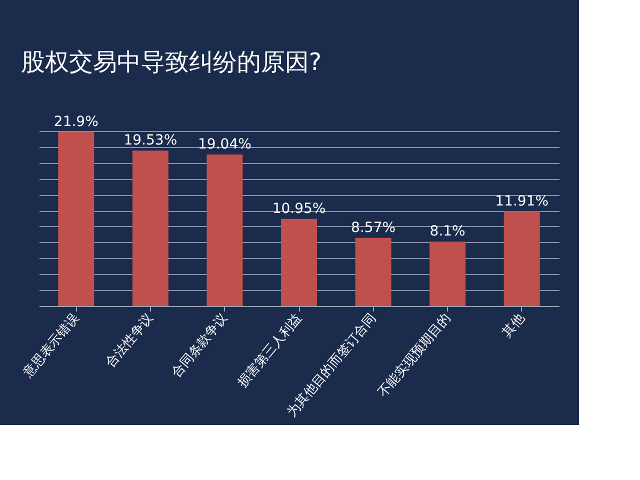  What do you see at coordinates (514, 326) in the screenshot?
I see `x-tick-label: 其他` at bounding box center [514, 326].